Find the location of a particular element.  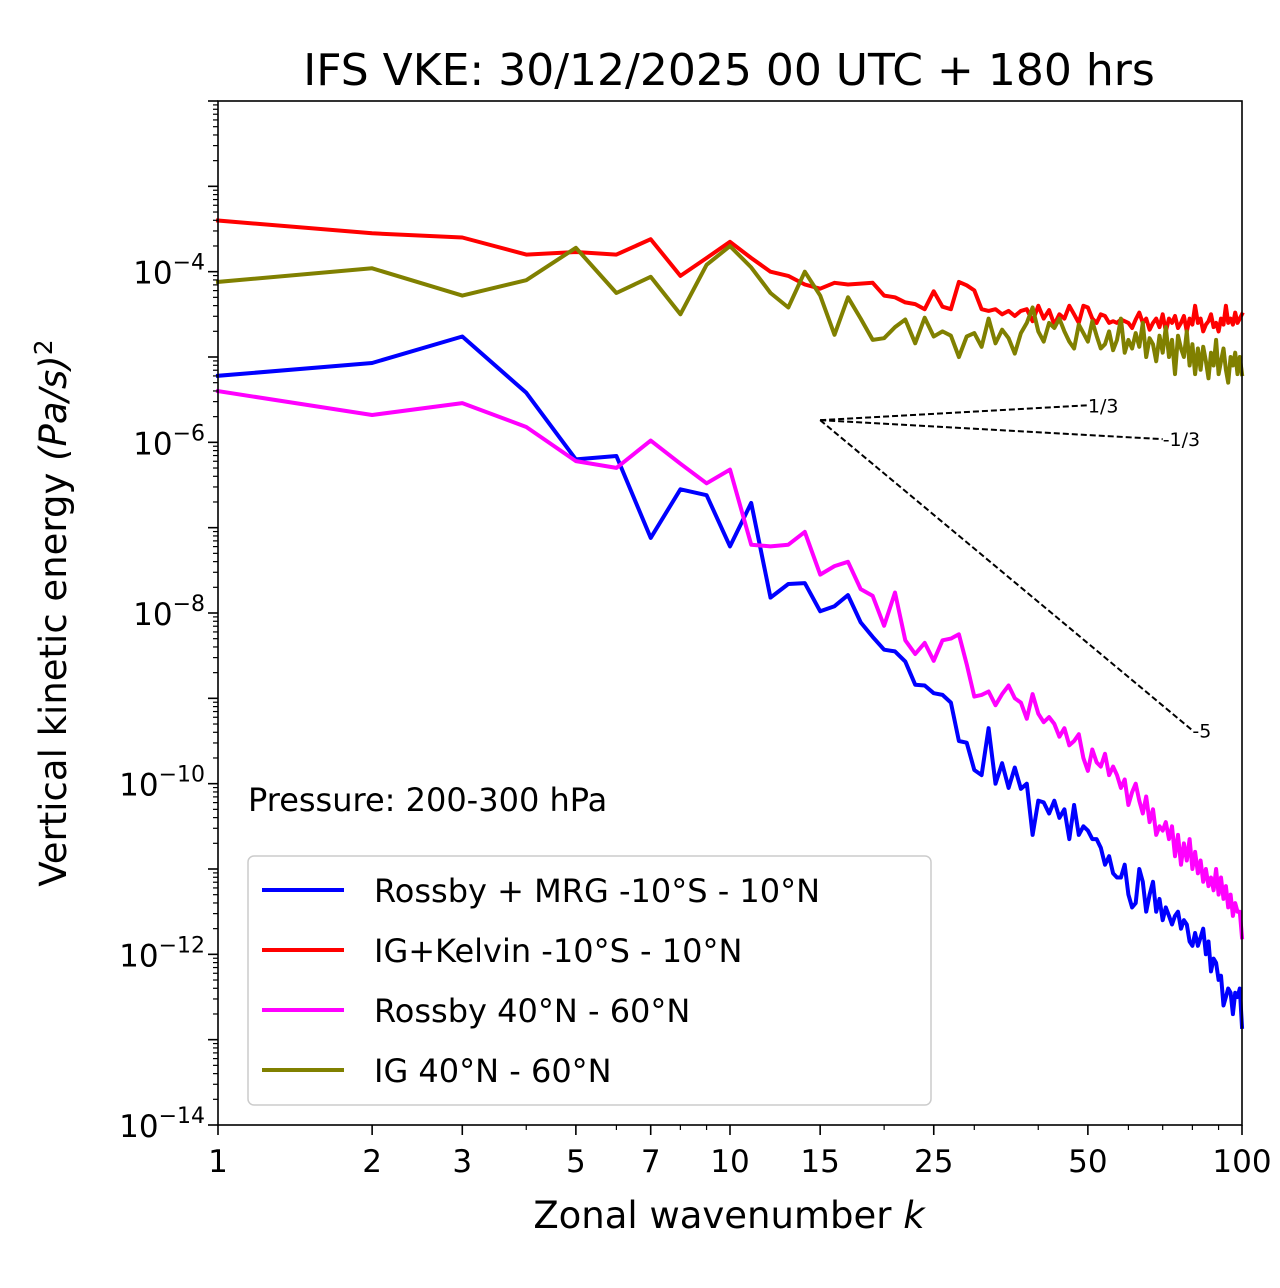

x-tick-label: 15 is located at coordinates (819, 1162).